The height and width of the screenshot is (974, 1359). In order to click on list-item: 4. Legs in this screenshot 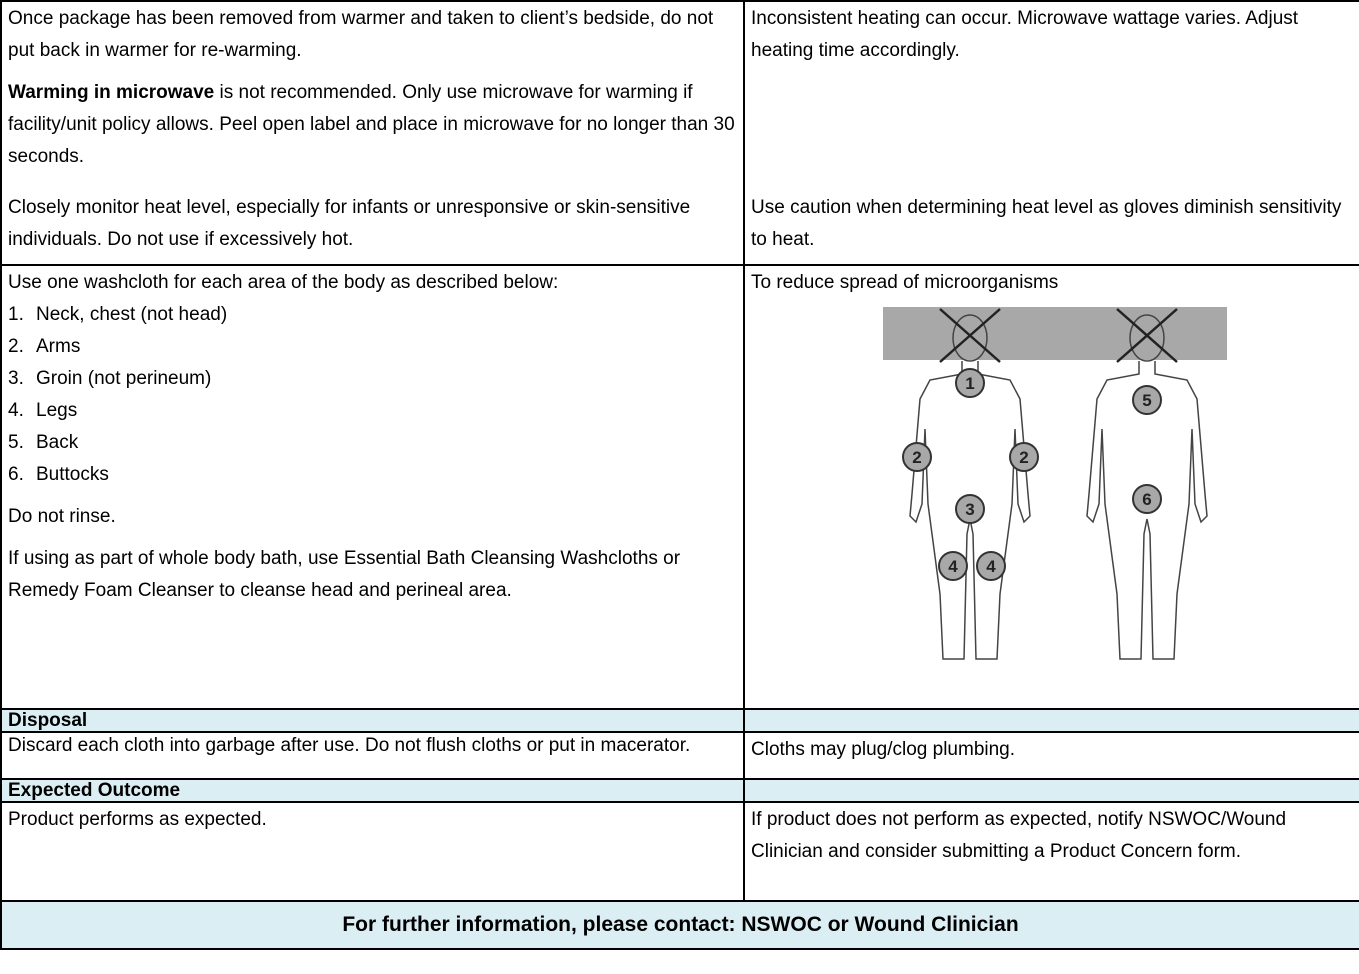, I will do `click(372, 411)`.